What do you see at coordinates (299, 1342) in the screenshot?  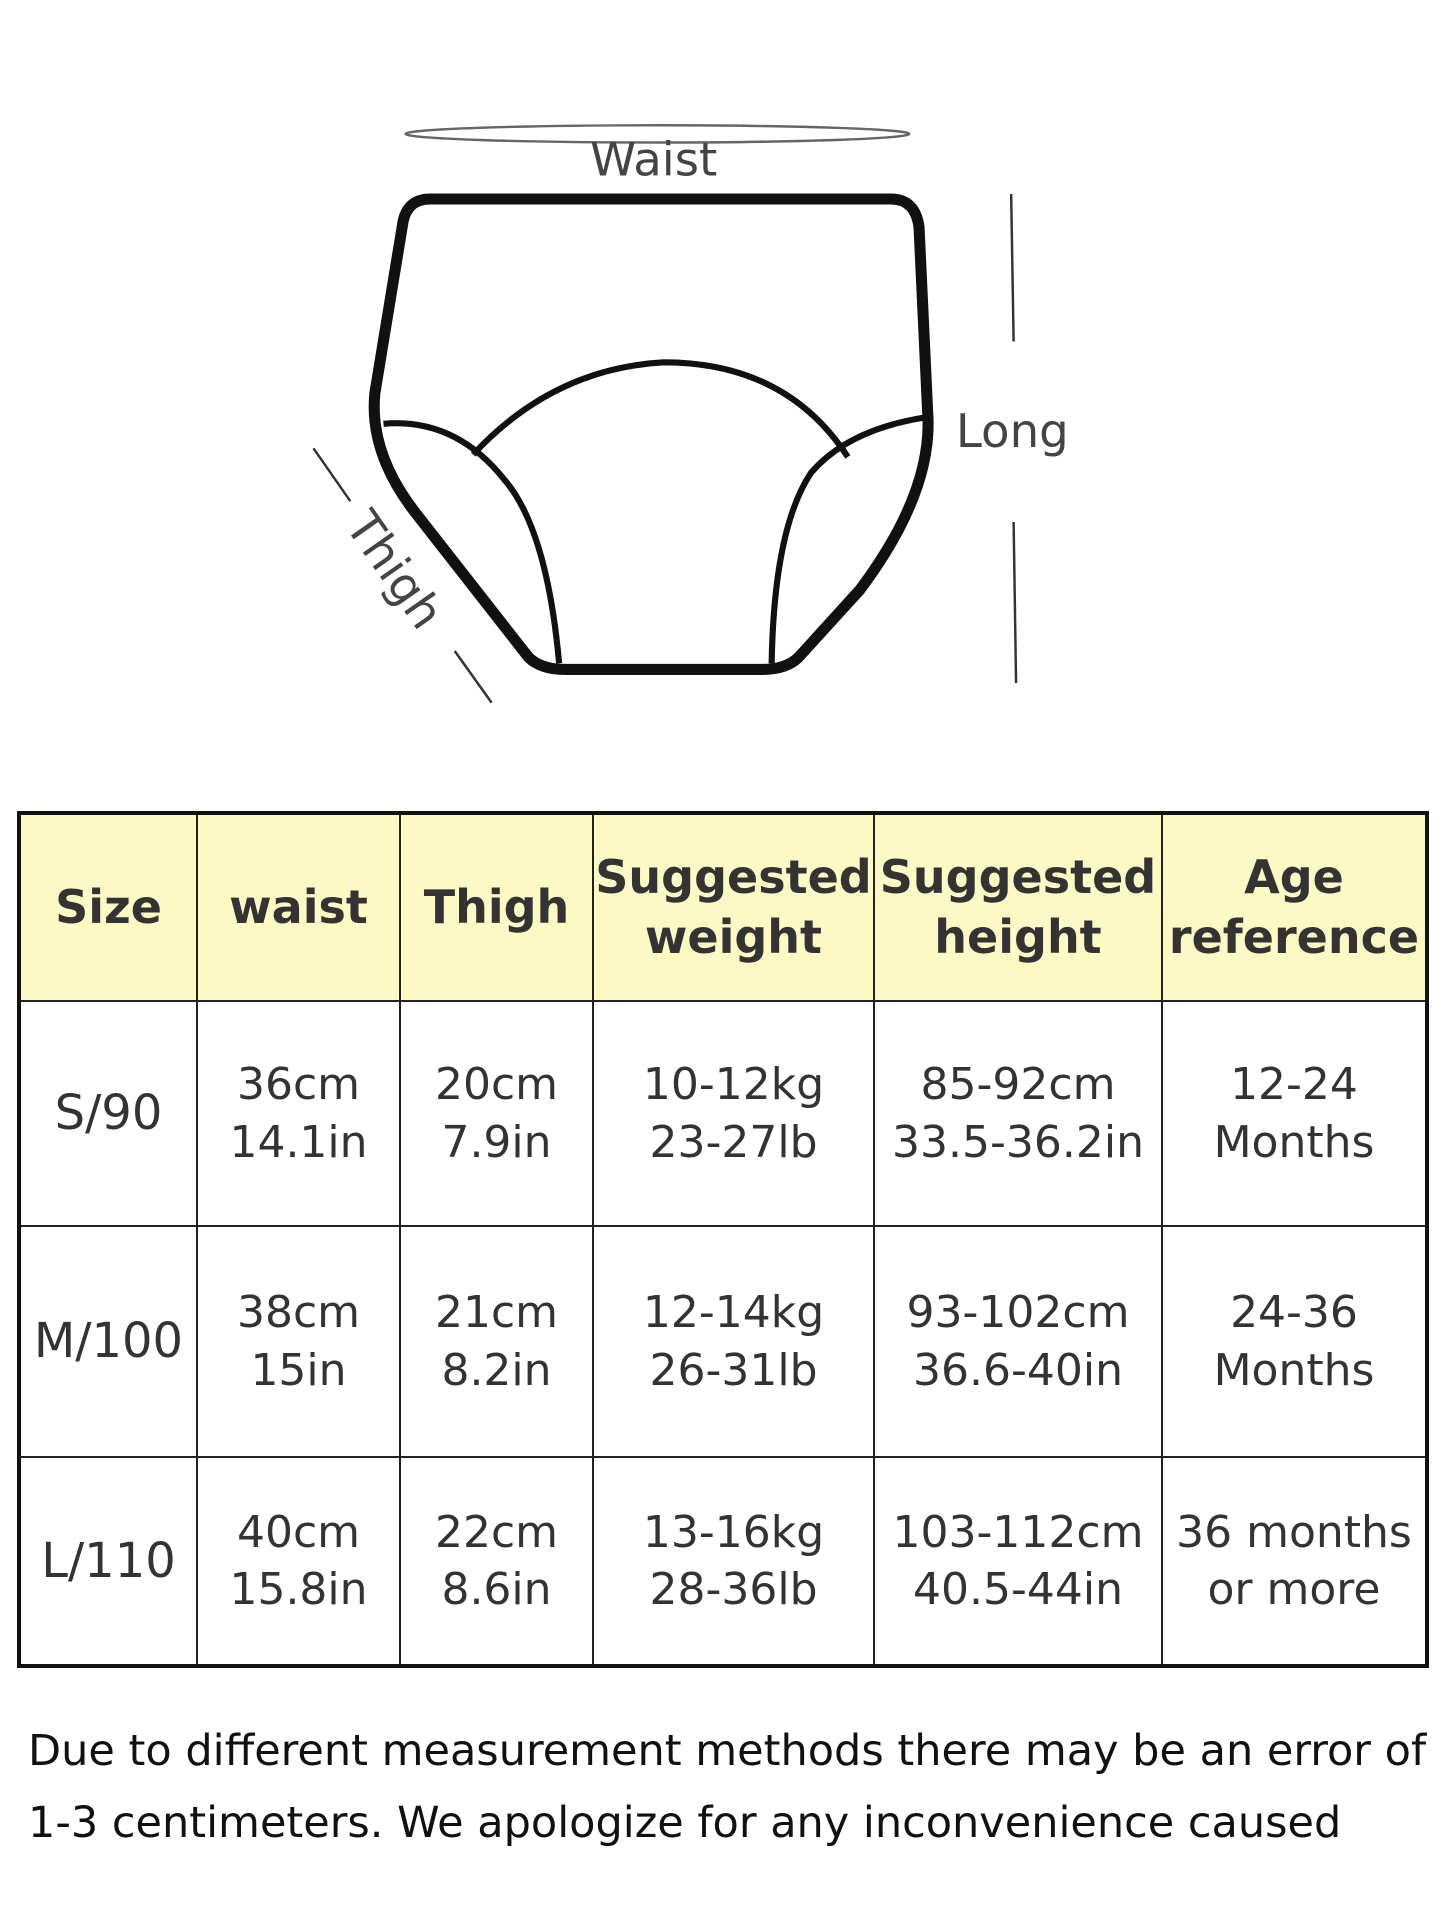 I see `table-cell: 38cm 15in` at bounding box center [299, 1342].